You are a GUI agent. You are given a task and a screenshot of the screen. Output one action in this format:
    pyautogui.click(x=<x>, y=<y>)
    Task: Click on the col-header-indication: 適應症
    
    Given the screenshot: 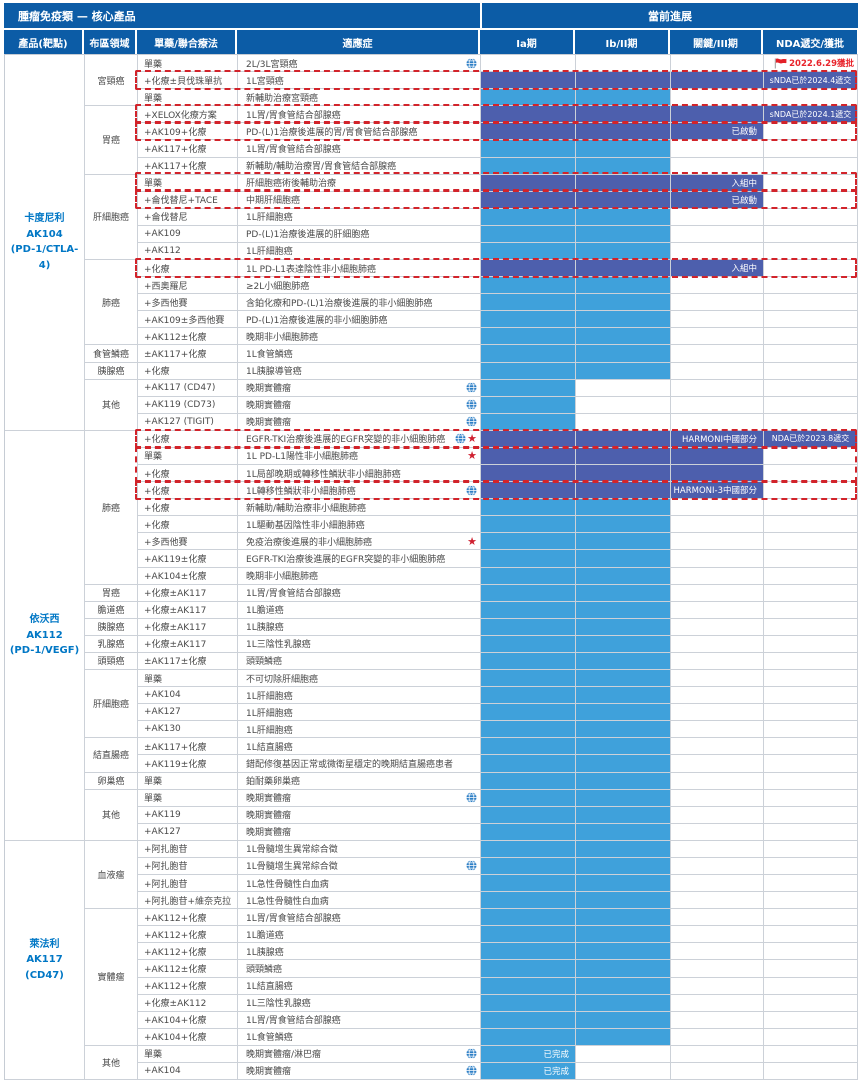 What is the action you would take?
    pyautogui.click(x=358, y=42)
    